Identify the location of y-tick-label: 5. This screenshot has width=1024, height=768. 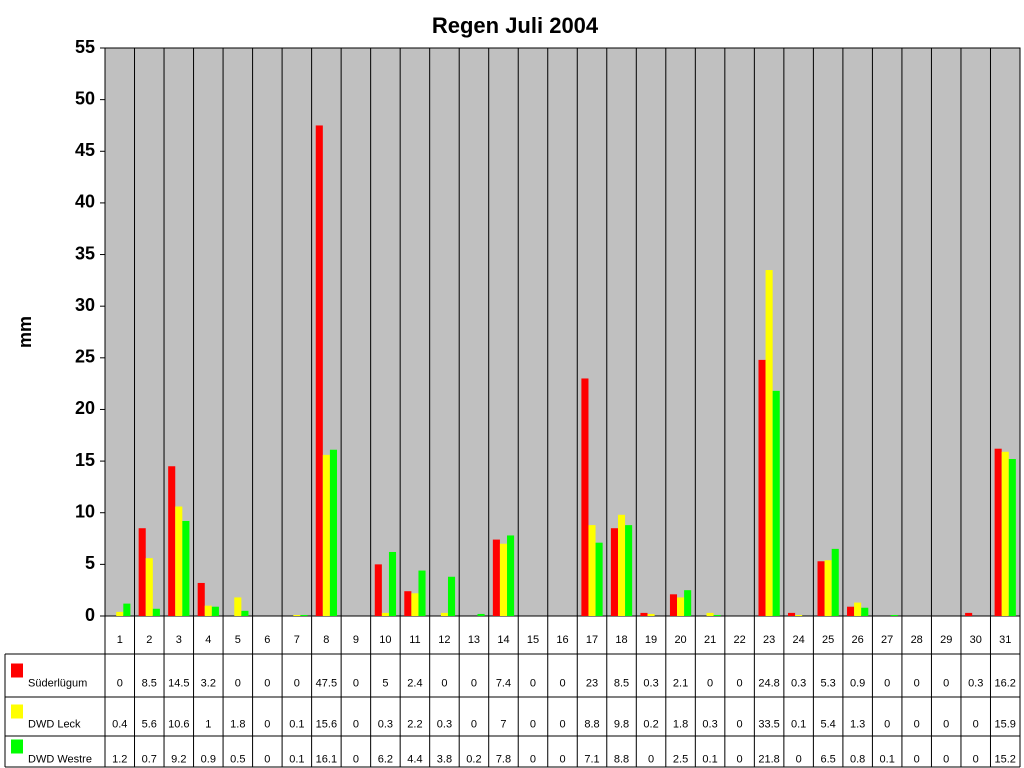
(90, 563).